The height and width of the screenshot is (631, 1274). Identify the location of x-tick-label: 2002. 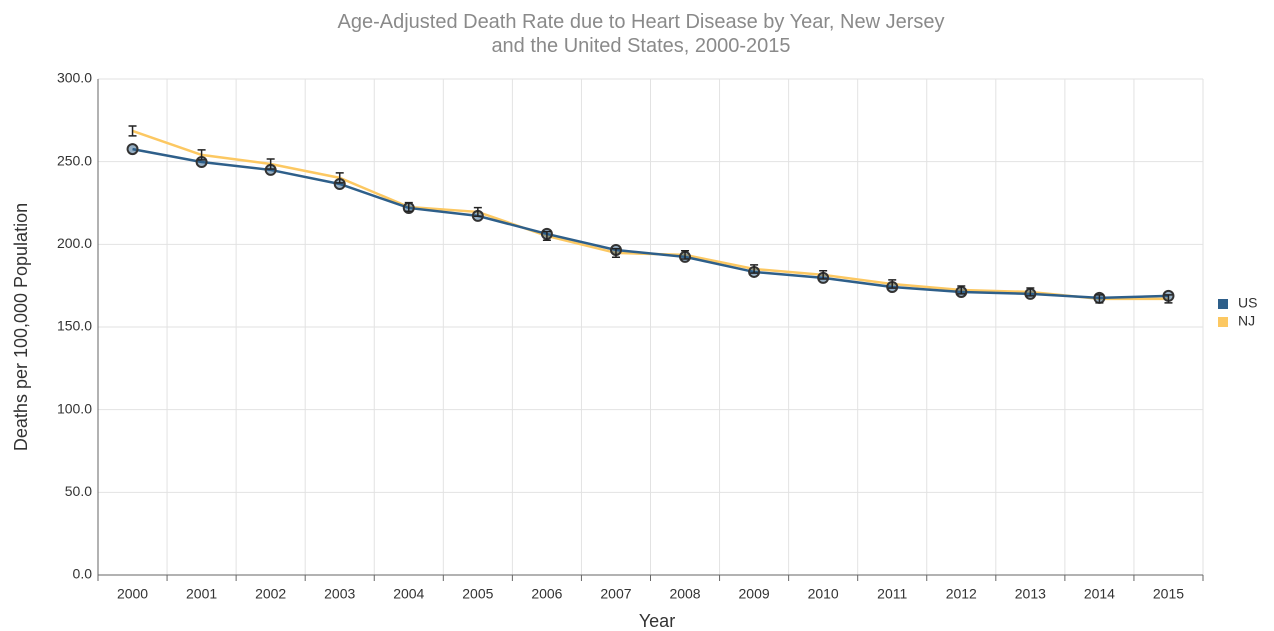
(270, 594).